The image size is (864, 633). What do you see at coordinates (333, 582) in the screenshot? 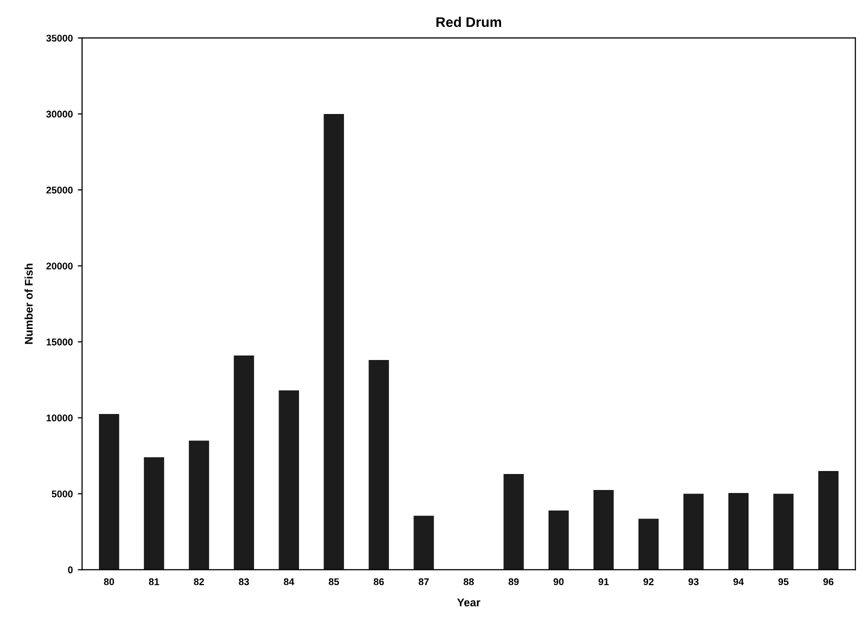
I see `x-tick-label: 85` at bounding box center [333, 582].